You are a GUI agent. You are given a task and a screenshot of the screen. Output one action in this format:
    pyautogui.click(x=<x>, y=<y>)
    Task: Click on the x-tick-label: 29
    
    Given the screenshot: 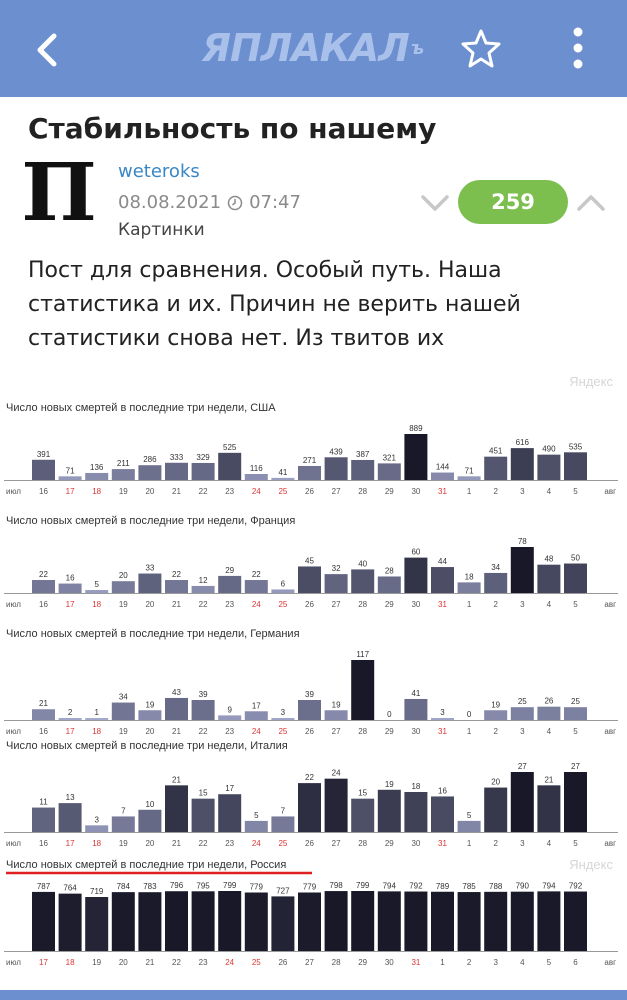 What is the action you would take?
    pyautogui.click(x=389, y=604)
    